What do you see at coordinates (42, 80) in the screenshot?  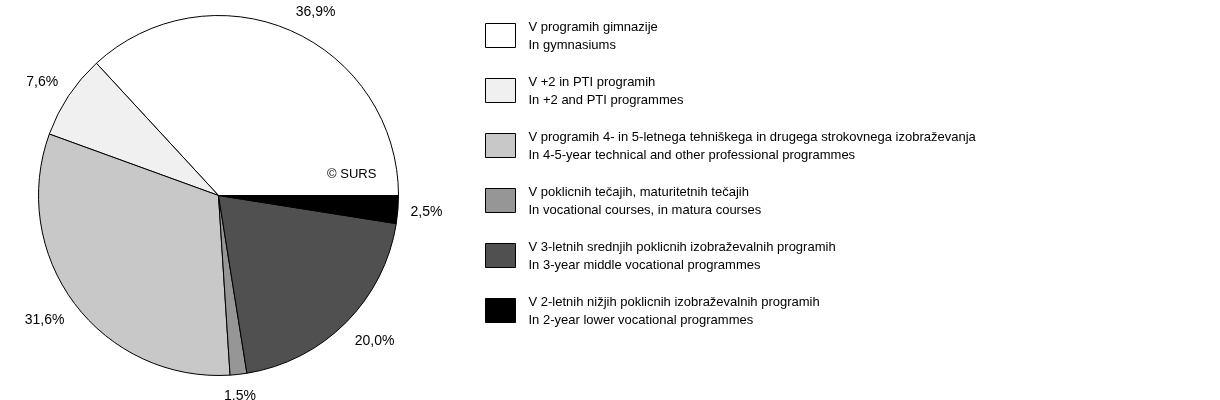 I see `data-label: 7,6%` at bounding box center [42, 80].